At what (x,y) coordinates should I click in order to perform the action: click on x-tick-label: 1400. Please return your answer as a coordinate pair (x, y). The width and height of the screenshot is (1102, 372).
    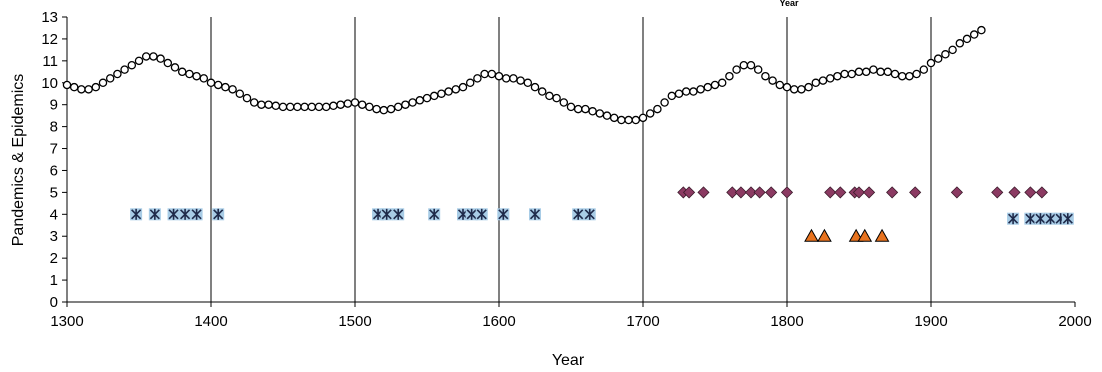
    Looking at the image, I should click on (210, 321).